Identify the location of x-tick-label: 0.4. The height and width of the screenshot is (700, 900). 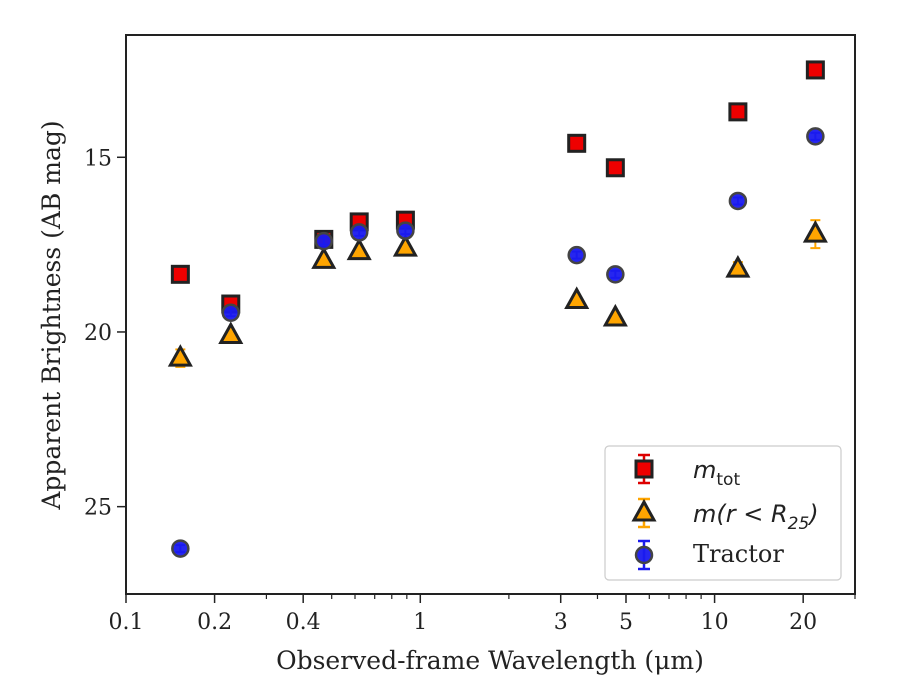
(303, 622).